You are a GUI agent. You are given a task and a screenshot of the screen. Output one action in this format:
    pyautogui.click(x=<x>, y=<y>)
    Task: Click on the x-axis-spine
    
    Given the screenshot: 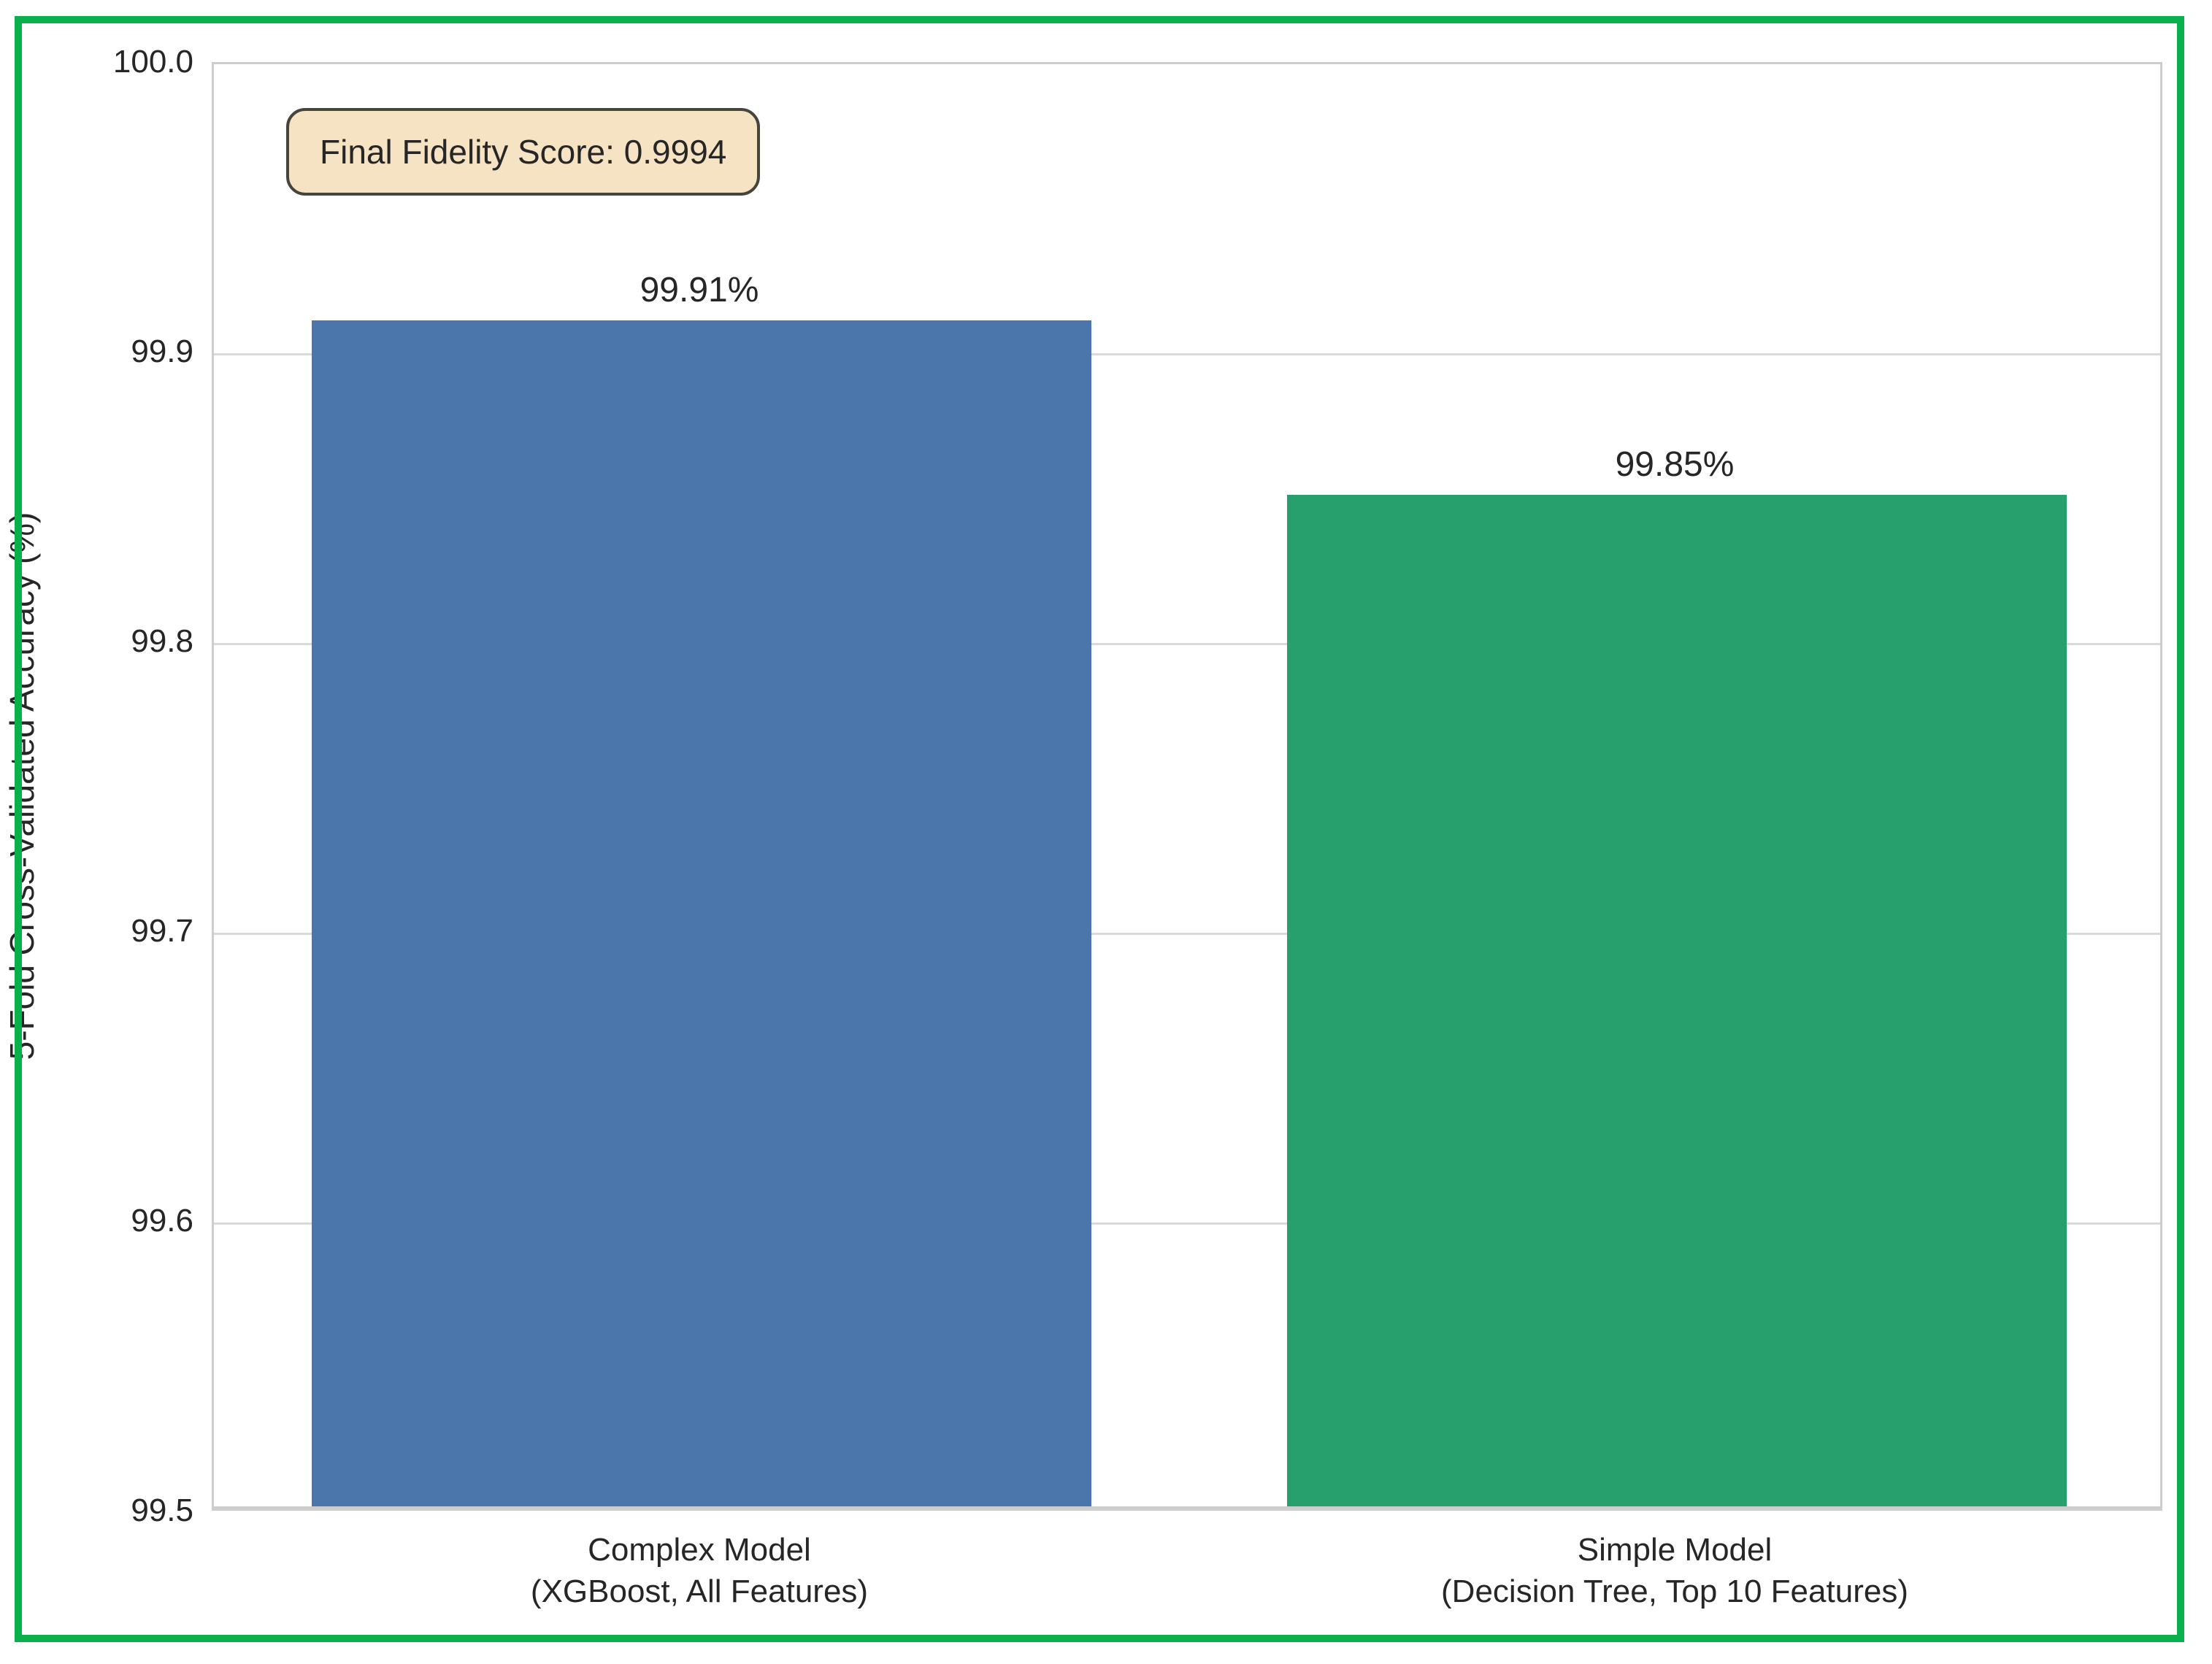 What is the action you would take?
    pyautogui.click(x=1187, y=1507)
    